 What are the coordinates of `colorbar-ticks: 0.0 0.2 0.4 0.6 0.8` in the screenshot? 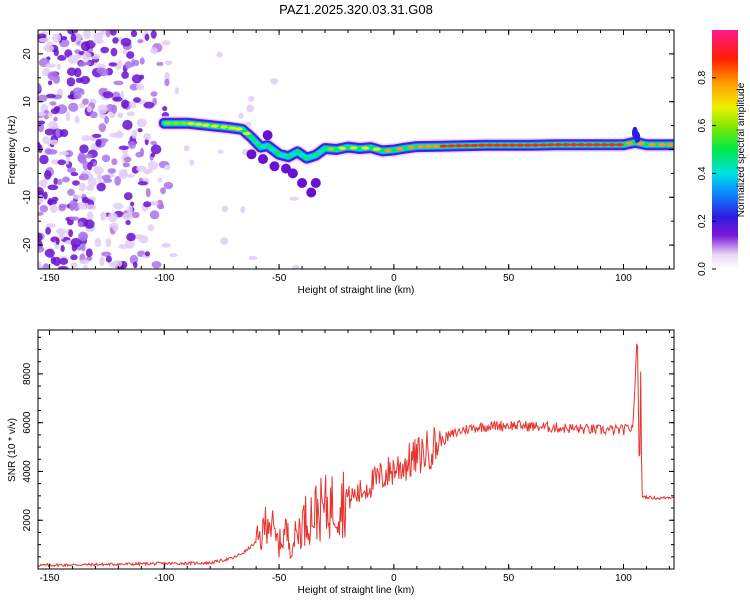 It's located at (706, 173).